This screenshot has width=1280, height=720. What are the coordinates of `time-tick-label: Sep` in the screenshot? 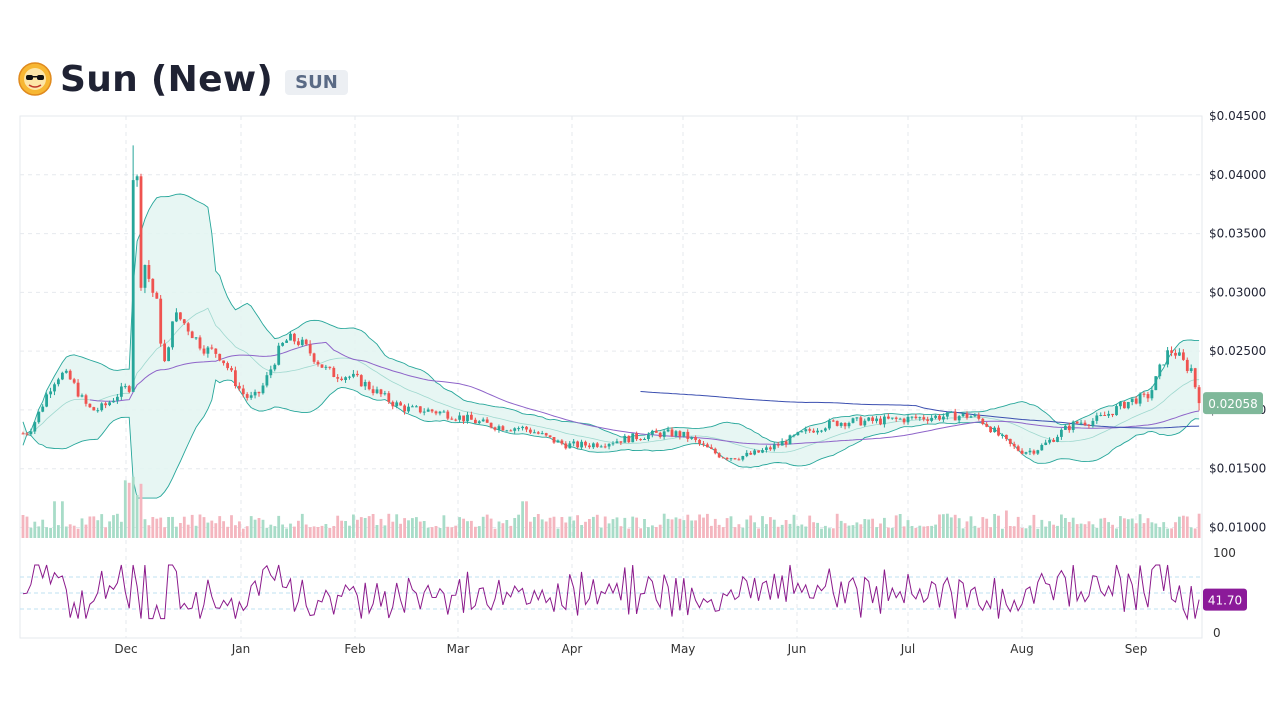 It's located at (1136, 649).